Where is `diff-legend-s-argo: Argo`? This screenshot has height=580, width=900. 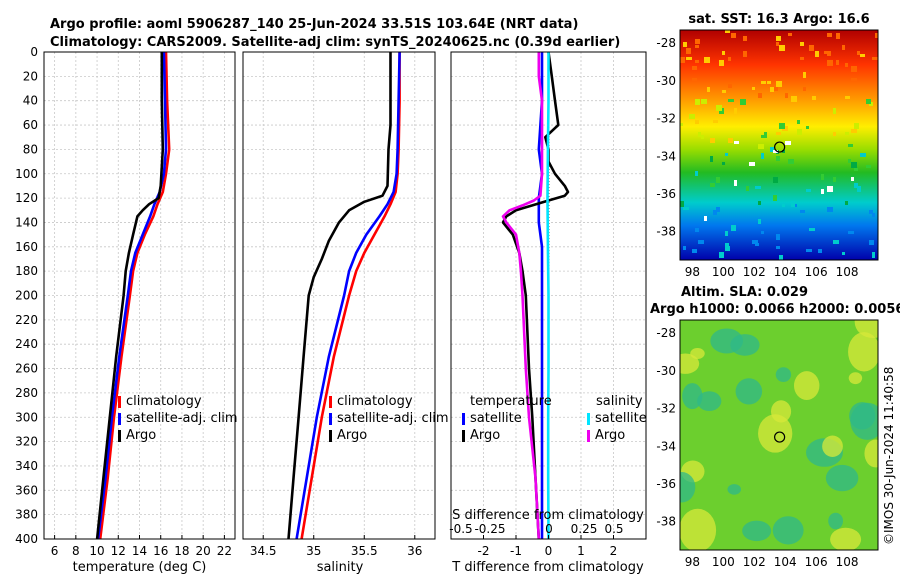 diff-legend-s-argo: Argo is located at coordinates (610, 435).